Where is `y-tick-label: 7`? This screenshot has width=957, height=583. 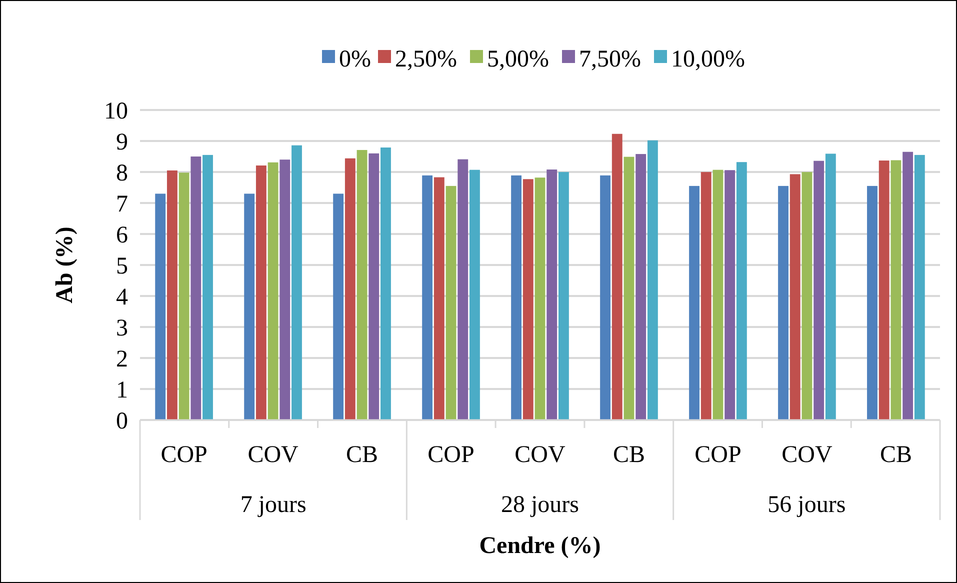
y-tick-label: 7 is located at coordinates (122, 204).